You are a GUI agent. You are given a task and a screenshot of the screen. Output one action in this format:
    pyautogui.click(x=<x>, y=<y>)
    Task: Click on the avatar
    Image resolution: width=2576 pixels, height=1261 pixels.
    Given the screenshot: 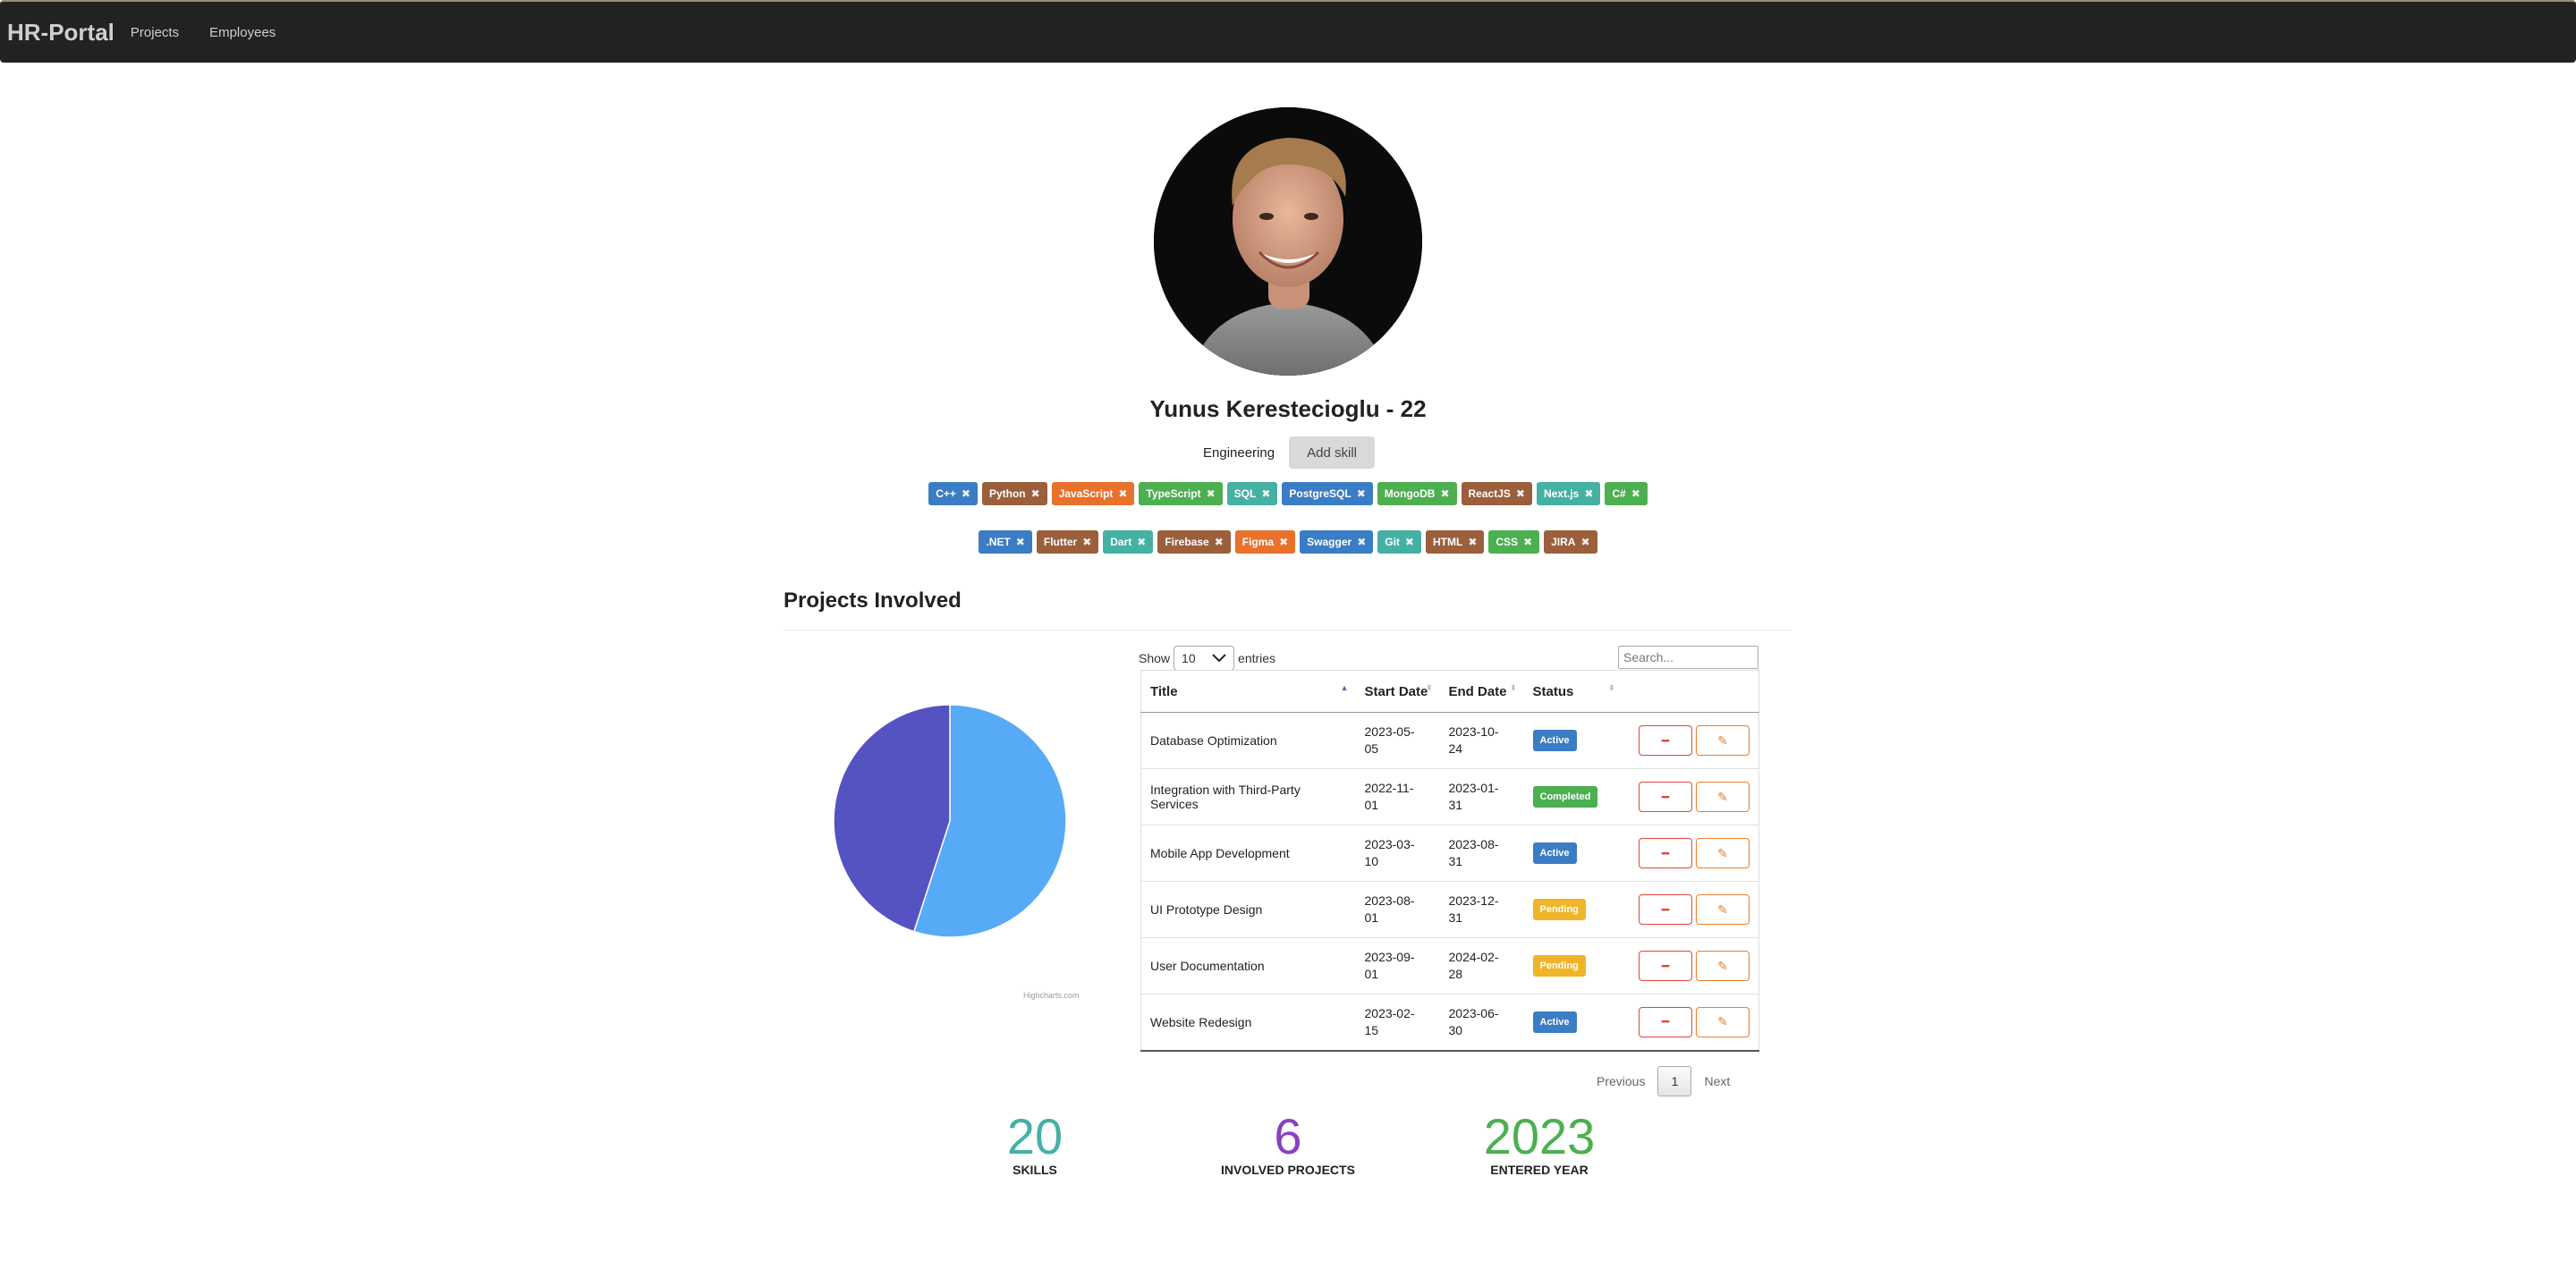 What is the action you would take?
    pyautogui.click(x=1288, y=241)
    